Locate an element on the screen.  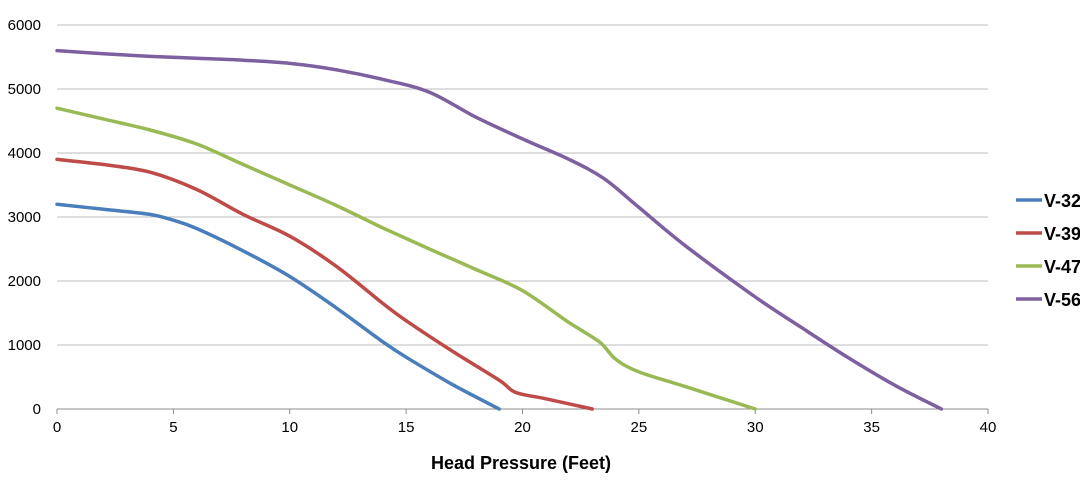
x-tick-label: 25 is located at coordinates (639, 427).